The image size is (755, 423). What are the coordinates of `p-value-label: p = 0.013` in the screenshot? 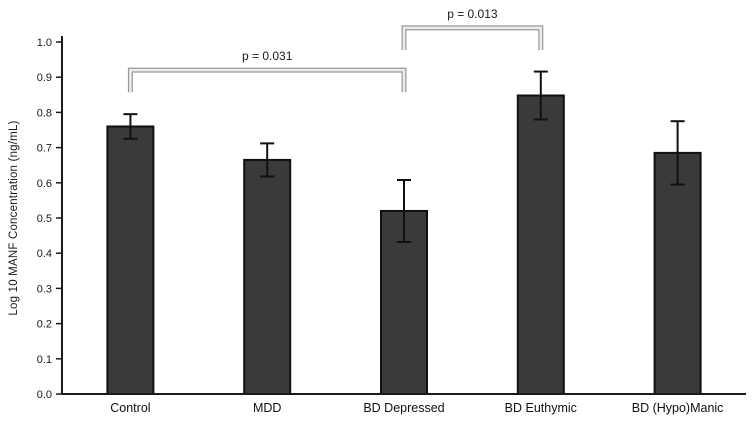 It's located at (472, 14).